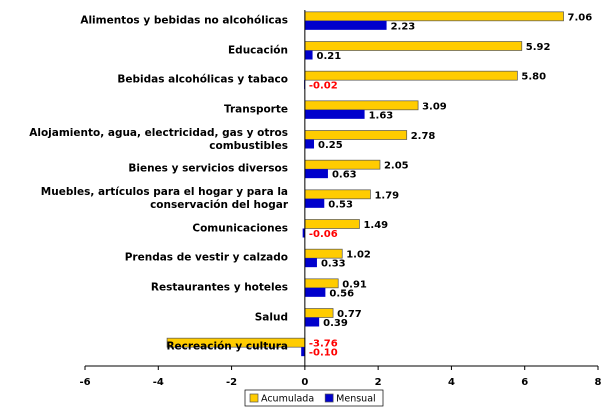 This screenshot has height=411, width=601. I want to click on value-label: 2.78, so click(423, 136).